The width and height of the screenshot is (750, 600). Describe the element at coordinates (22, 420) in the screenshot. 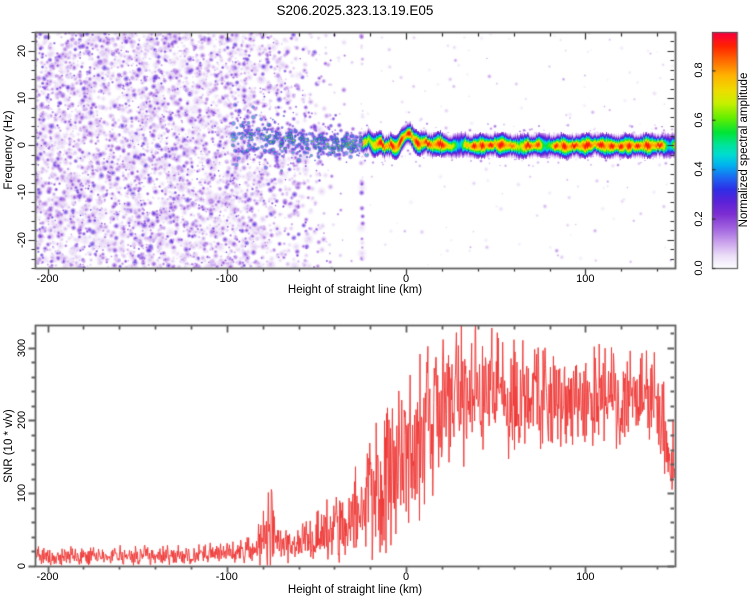

I see `tick-label: 200` at that location.